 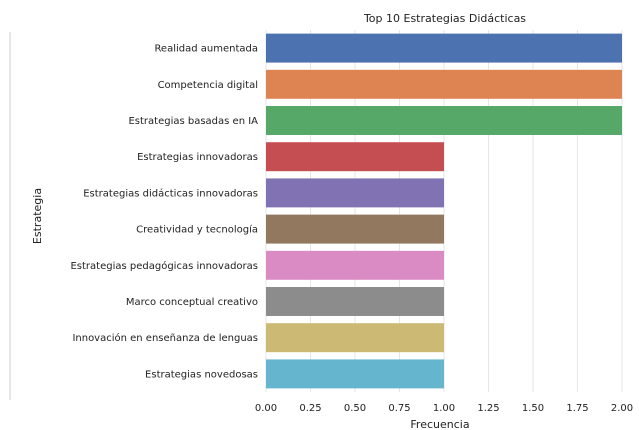 I want to click on category-label: Estrategias pedagógicas innovadoras, so click(x=164, y=266).